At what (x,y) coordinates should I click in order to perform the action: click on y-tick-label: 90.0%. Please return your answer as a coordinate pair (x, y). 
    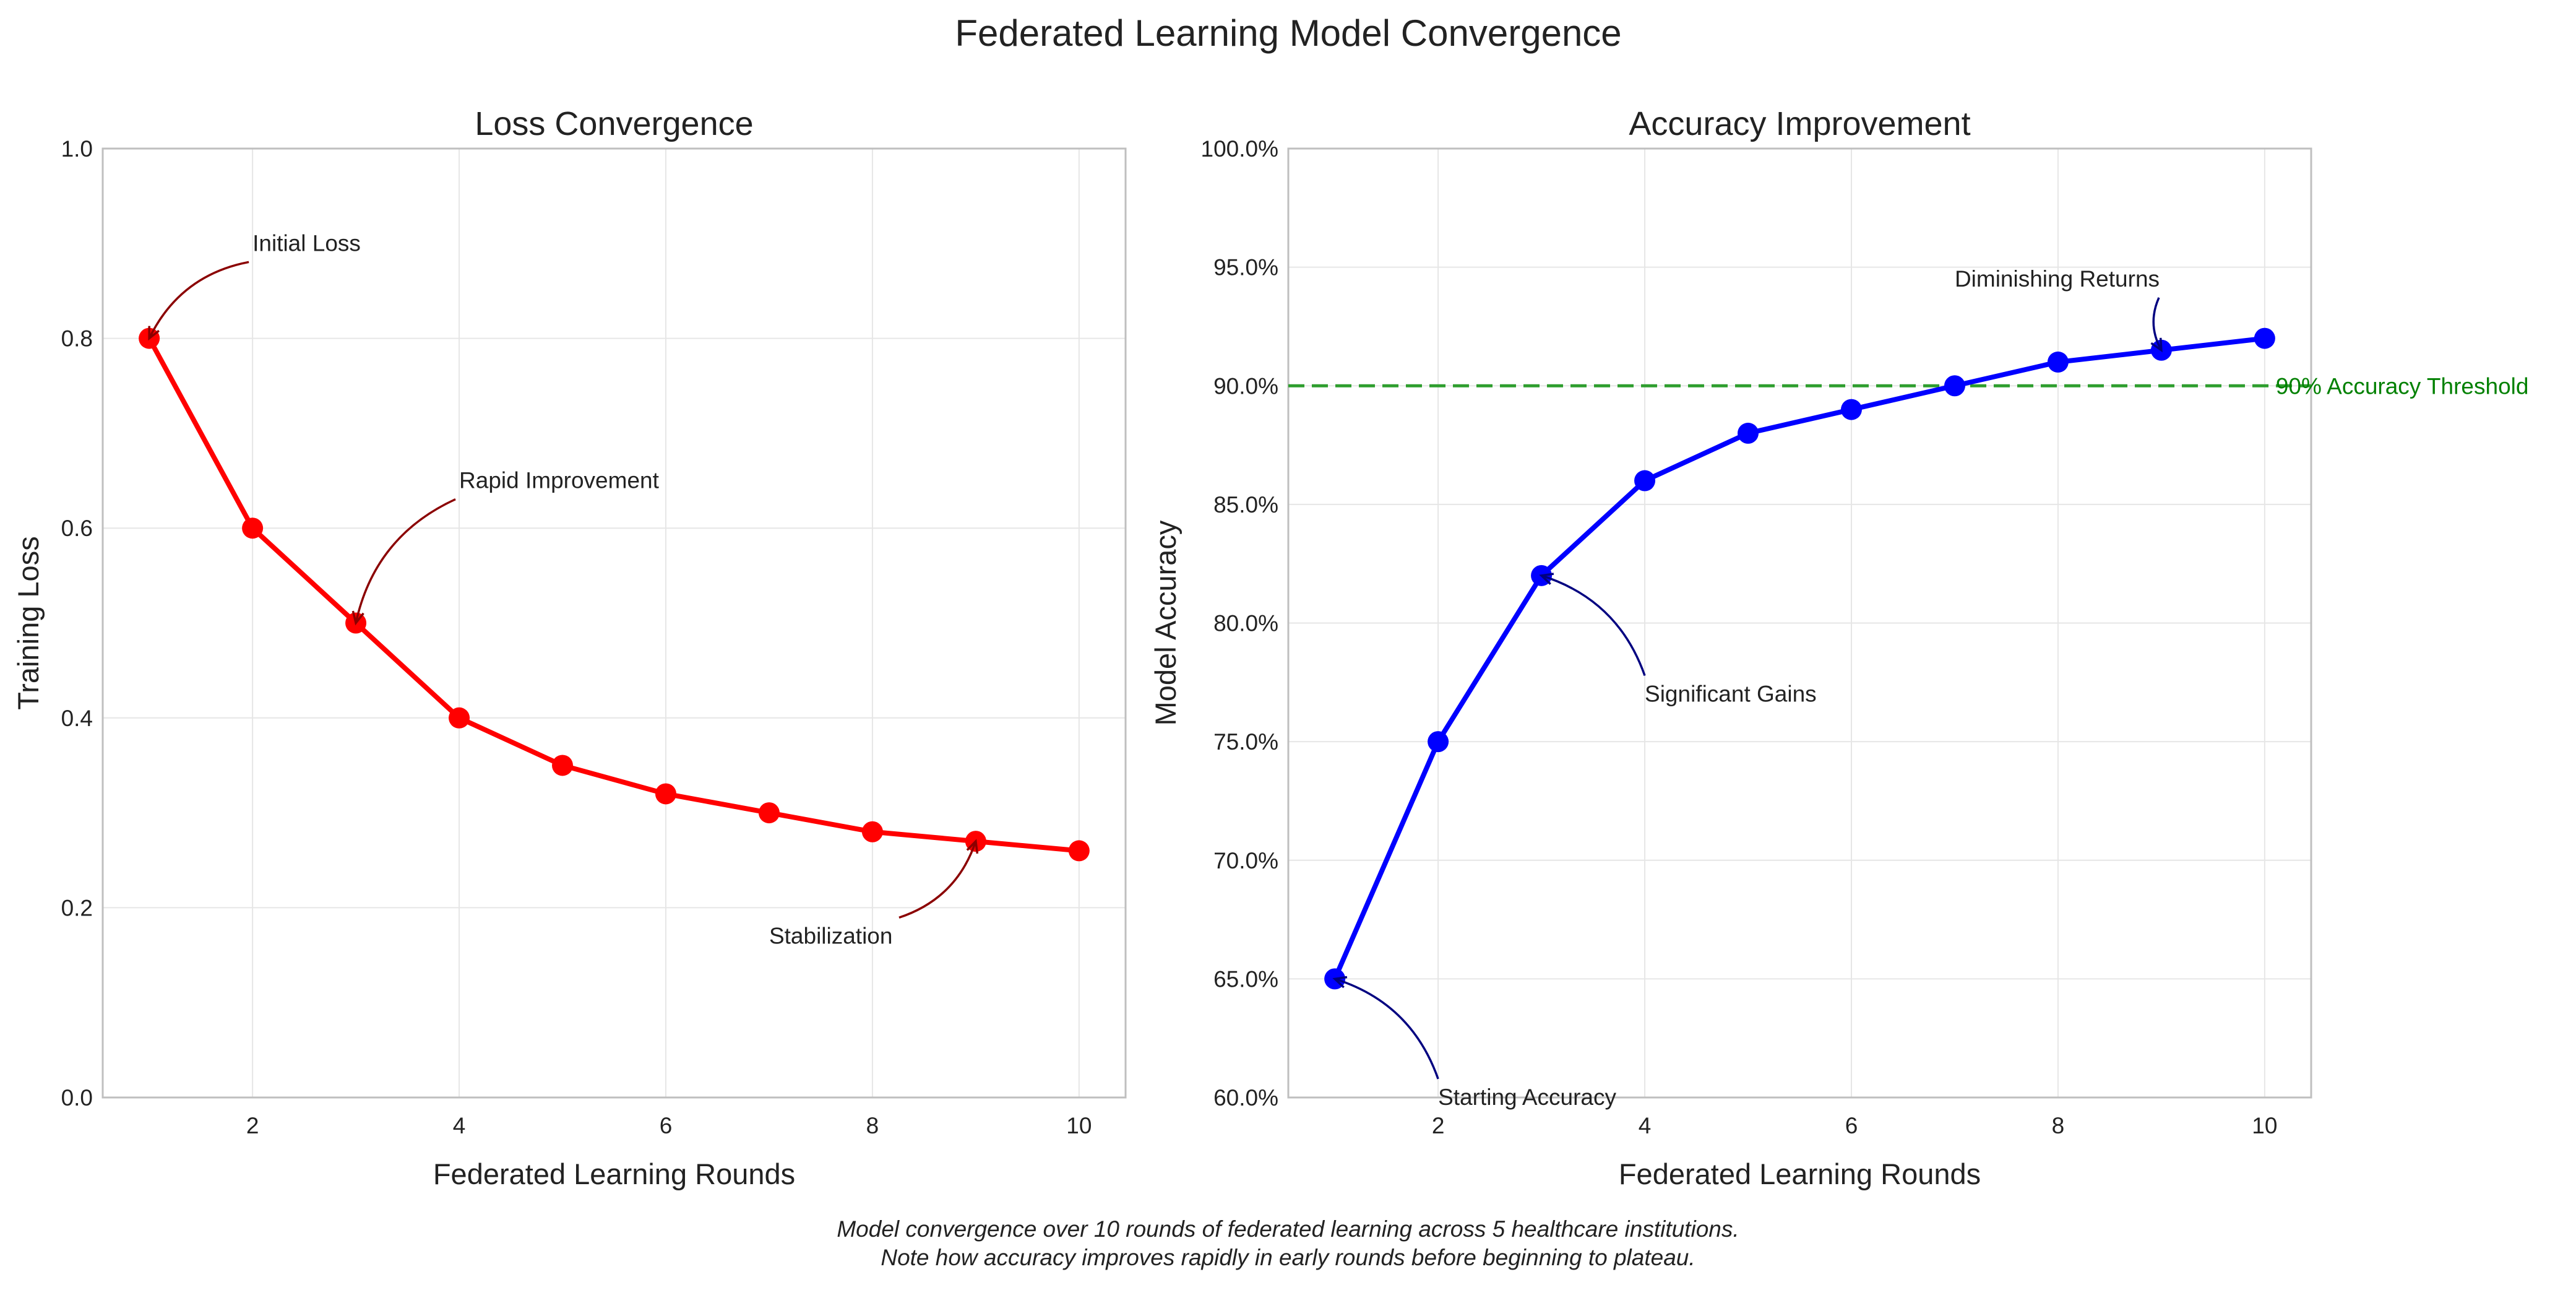
    Looking at the image, I should click on (1245, 386).